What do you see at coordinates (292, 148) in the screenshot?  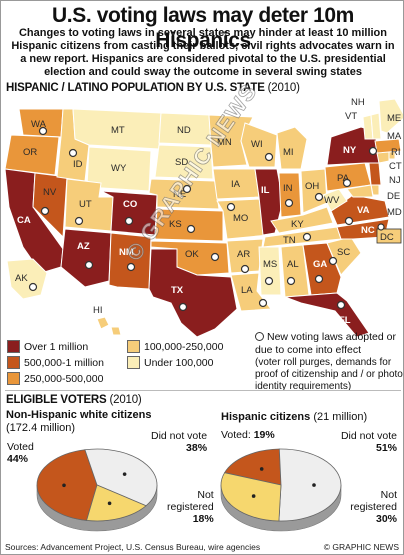 I see `state-MI` at bounding box center [292, 148].